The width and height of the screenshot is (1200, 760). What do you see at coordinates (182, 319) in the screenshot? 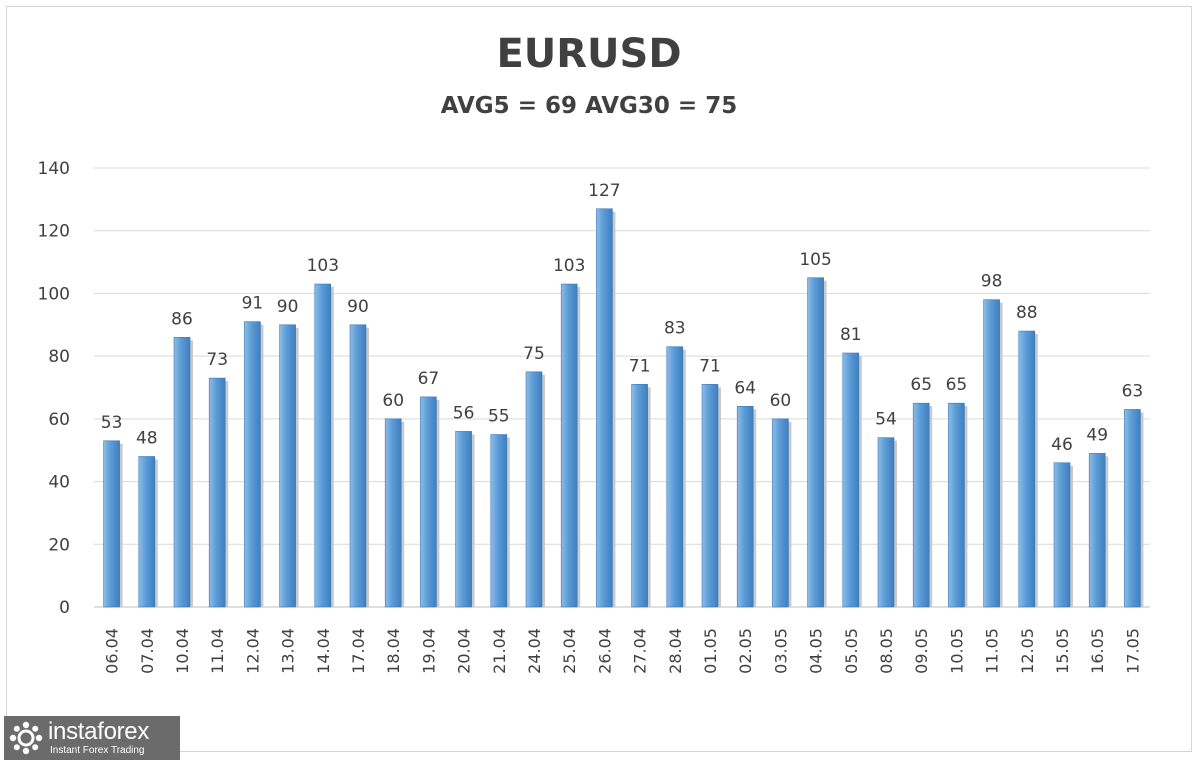
I see `data-label: 86` at bounding box center [182, 319].